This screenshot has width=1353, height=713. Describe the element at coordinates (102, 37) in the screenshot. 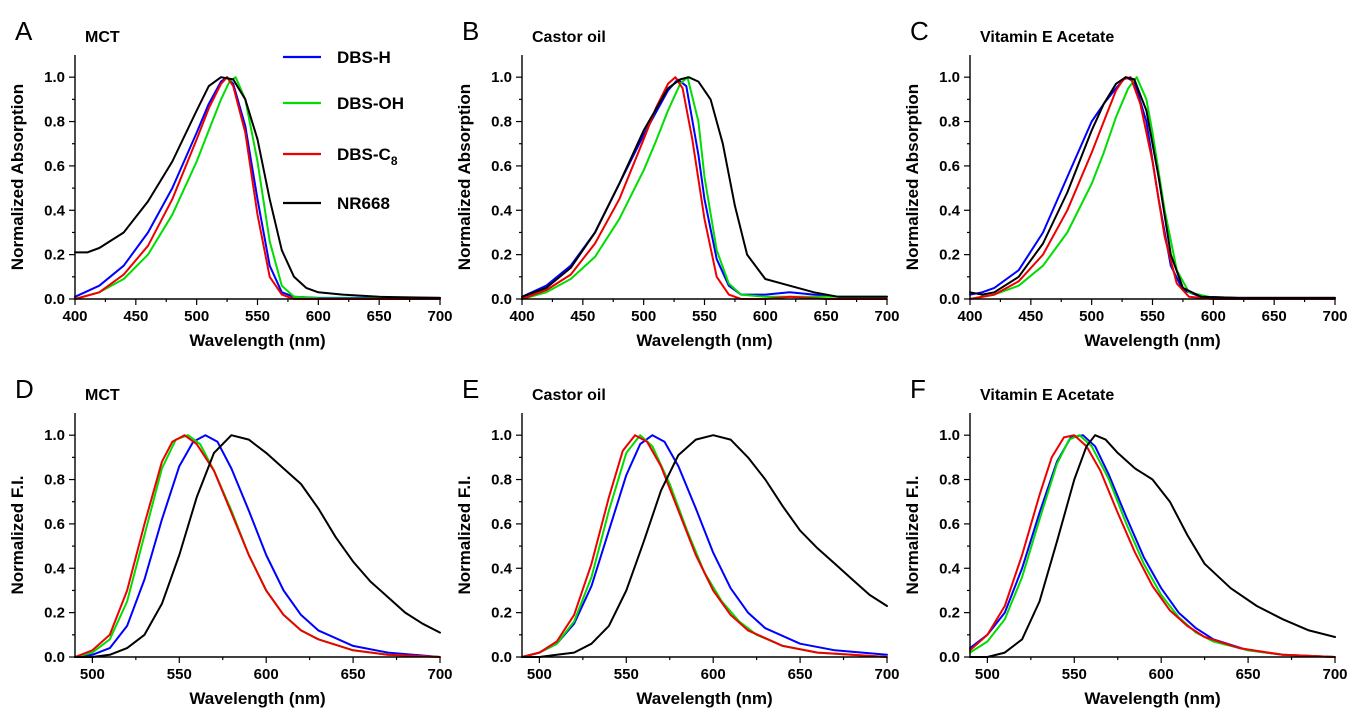

I see `panel-title: MCT` at that location.